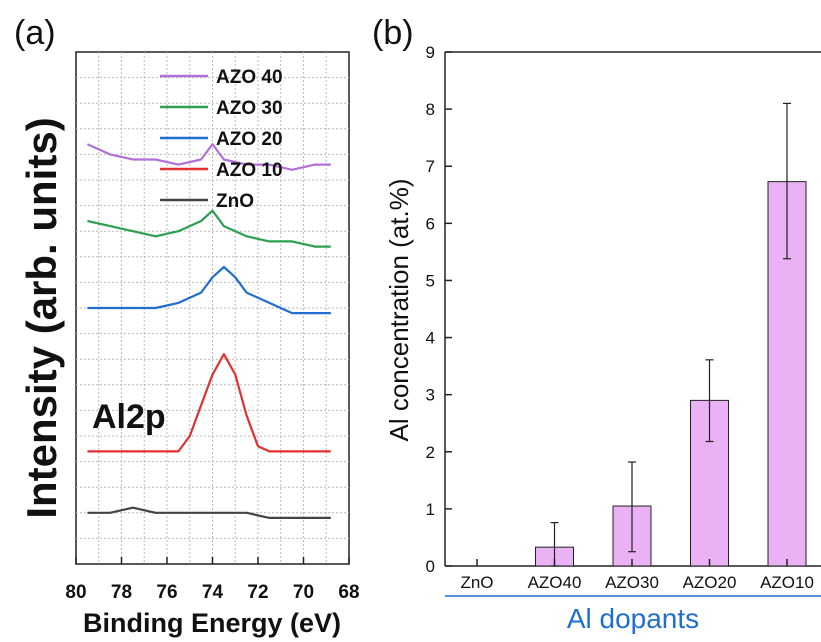 The height and width of the screenshot is (642, 821). Describe the element at coordinates (121, 592) in the screenshot. I see `panel-a-x-tick-label: 78` at that location.